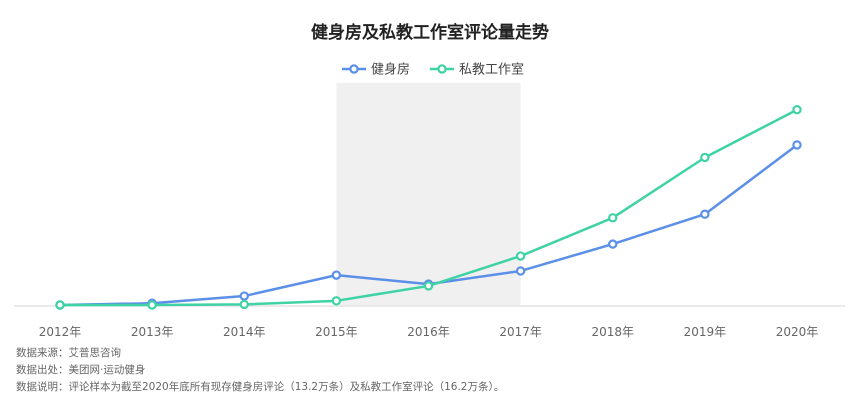  I want to click on chart-title: 健身房及私教工作室评论量走势, so click(430, 32).